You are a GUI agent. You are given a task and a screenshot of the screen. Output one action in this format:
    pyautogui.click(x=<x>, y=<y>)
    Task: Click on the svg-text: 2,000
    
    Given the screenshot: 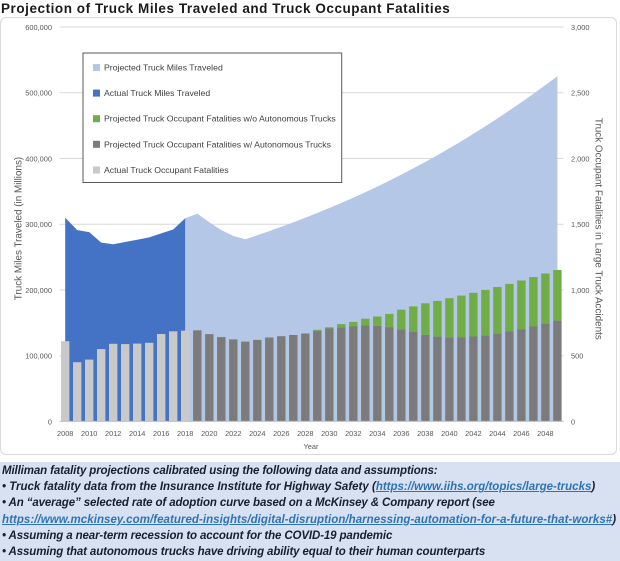 What is the action you would take?
    pyautogui.click(x=580, y=159)
    